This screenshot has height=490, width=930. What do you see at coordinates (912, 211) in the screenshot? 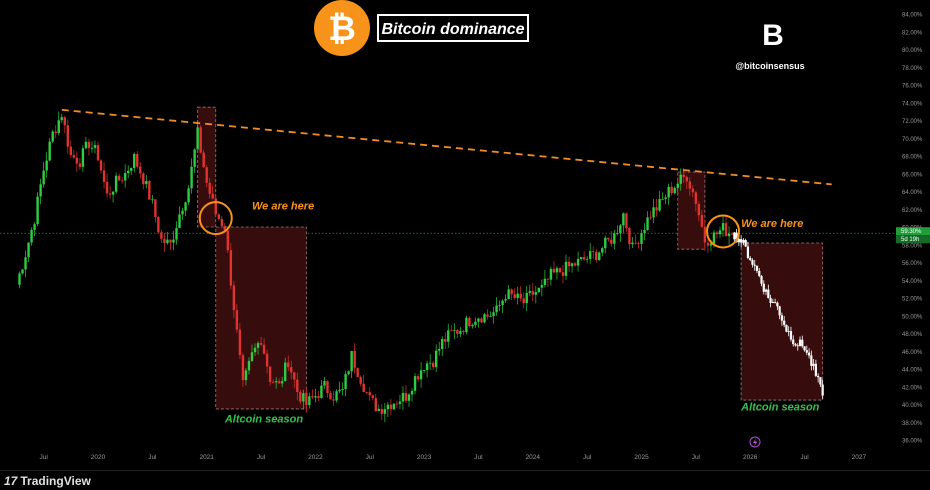
I see `y-tick-label: 62.00%` at bounding box center [912, 211].